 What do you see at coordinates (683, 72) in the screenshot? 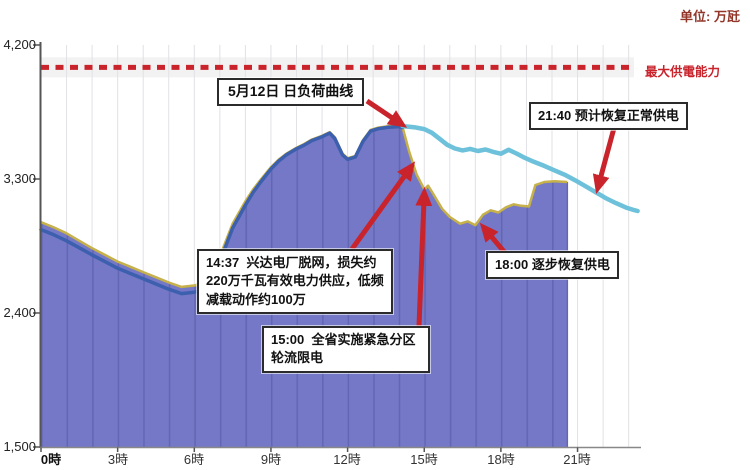
I see `max-capacity-label: 最大供電能力` at bounding box center [683, 72].